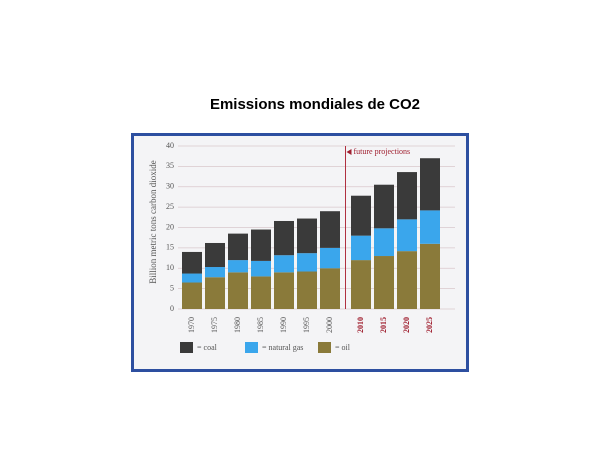  I want to click on y-tick-label: 15, so click(170, 247).